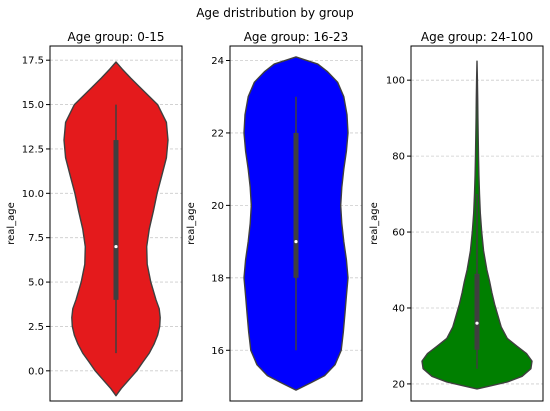 The height and width of the screenshot is (411, 550). Describe the element at coordinates (398, 157) in the screenshot. I see `y-tick-label: 80` at that location.